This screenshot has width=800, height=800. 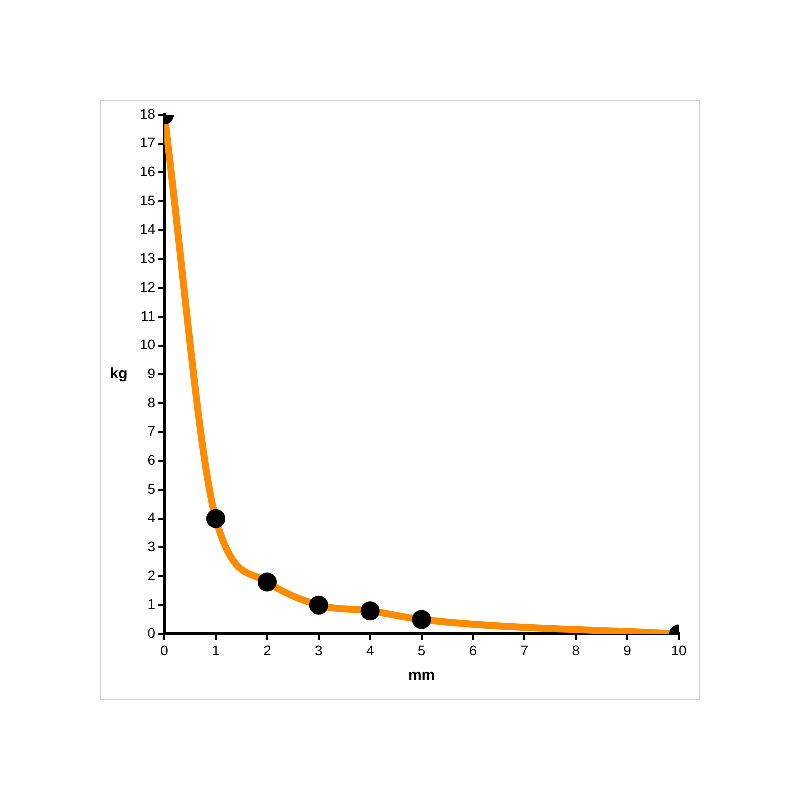 What do you see at coordinates (148, 114) in the screenshot?
I see `y-tick-label: 18` at bounding box center [148, 114].